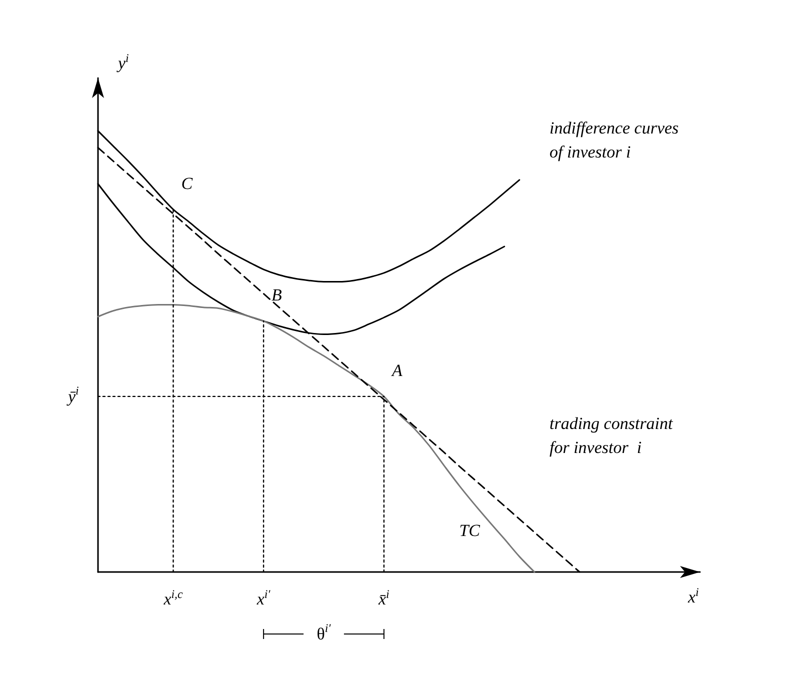 This screenshot has width=788, height=680. I want to click on annotation: TC, so click(470, 530).